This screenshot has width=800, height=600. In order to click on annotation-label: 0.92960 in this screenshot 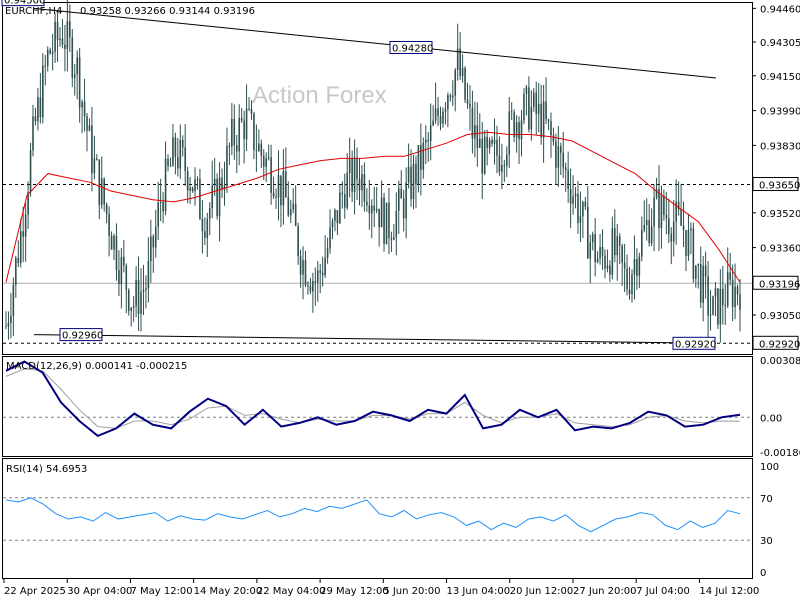, I will do `click(82, 336)`.